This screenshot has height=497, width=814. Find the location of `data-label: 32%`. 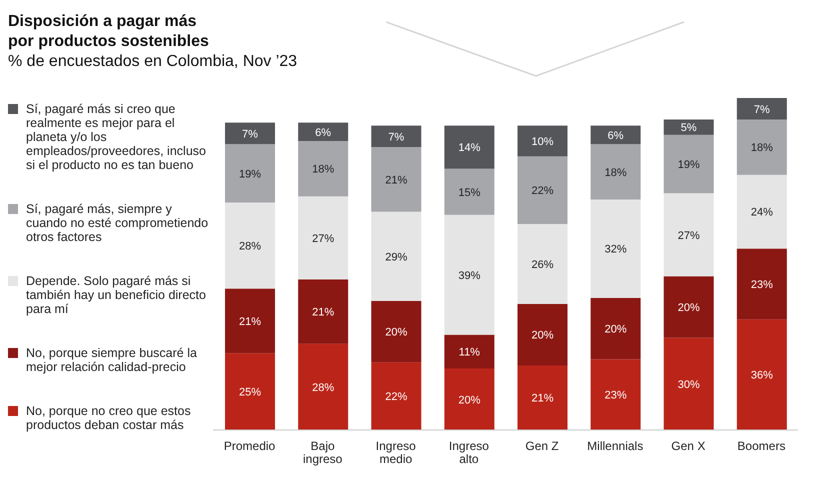

data-label: 32% is located at coordinates (615, 250).